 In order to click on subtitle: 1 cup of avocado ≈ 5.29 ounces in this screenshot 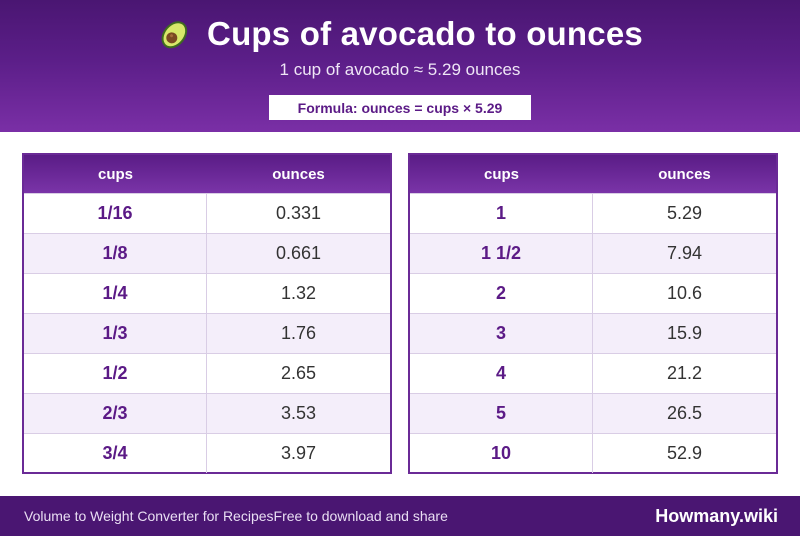, I will do `click(400, 69)`.